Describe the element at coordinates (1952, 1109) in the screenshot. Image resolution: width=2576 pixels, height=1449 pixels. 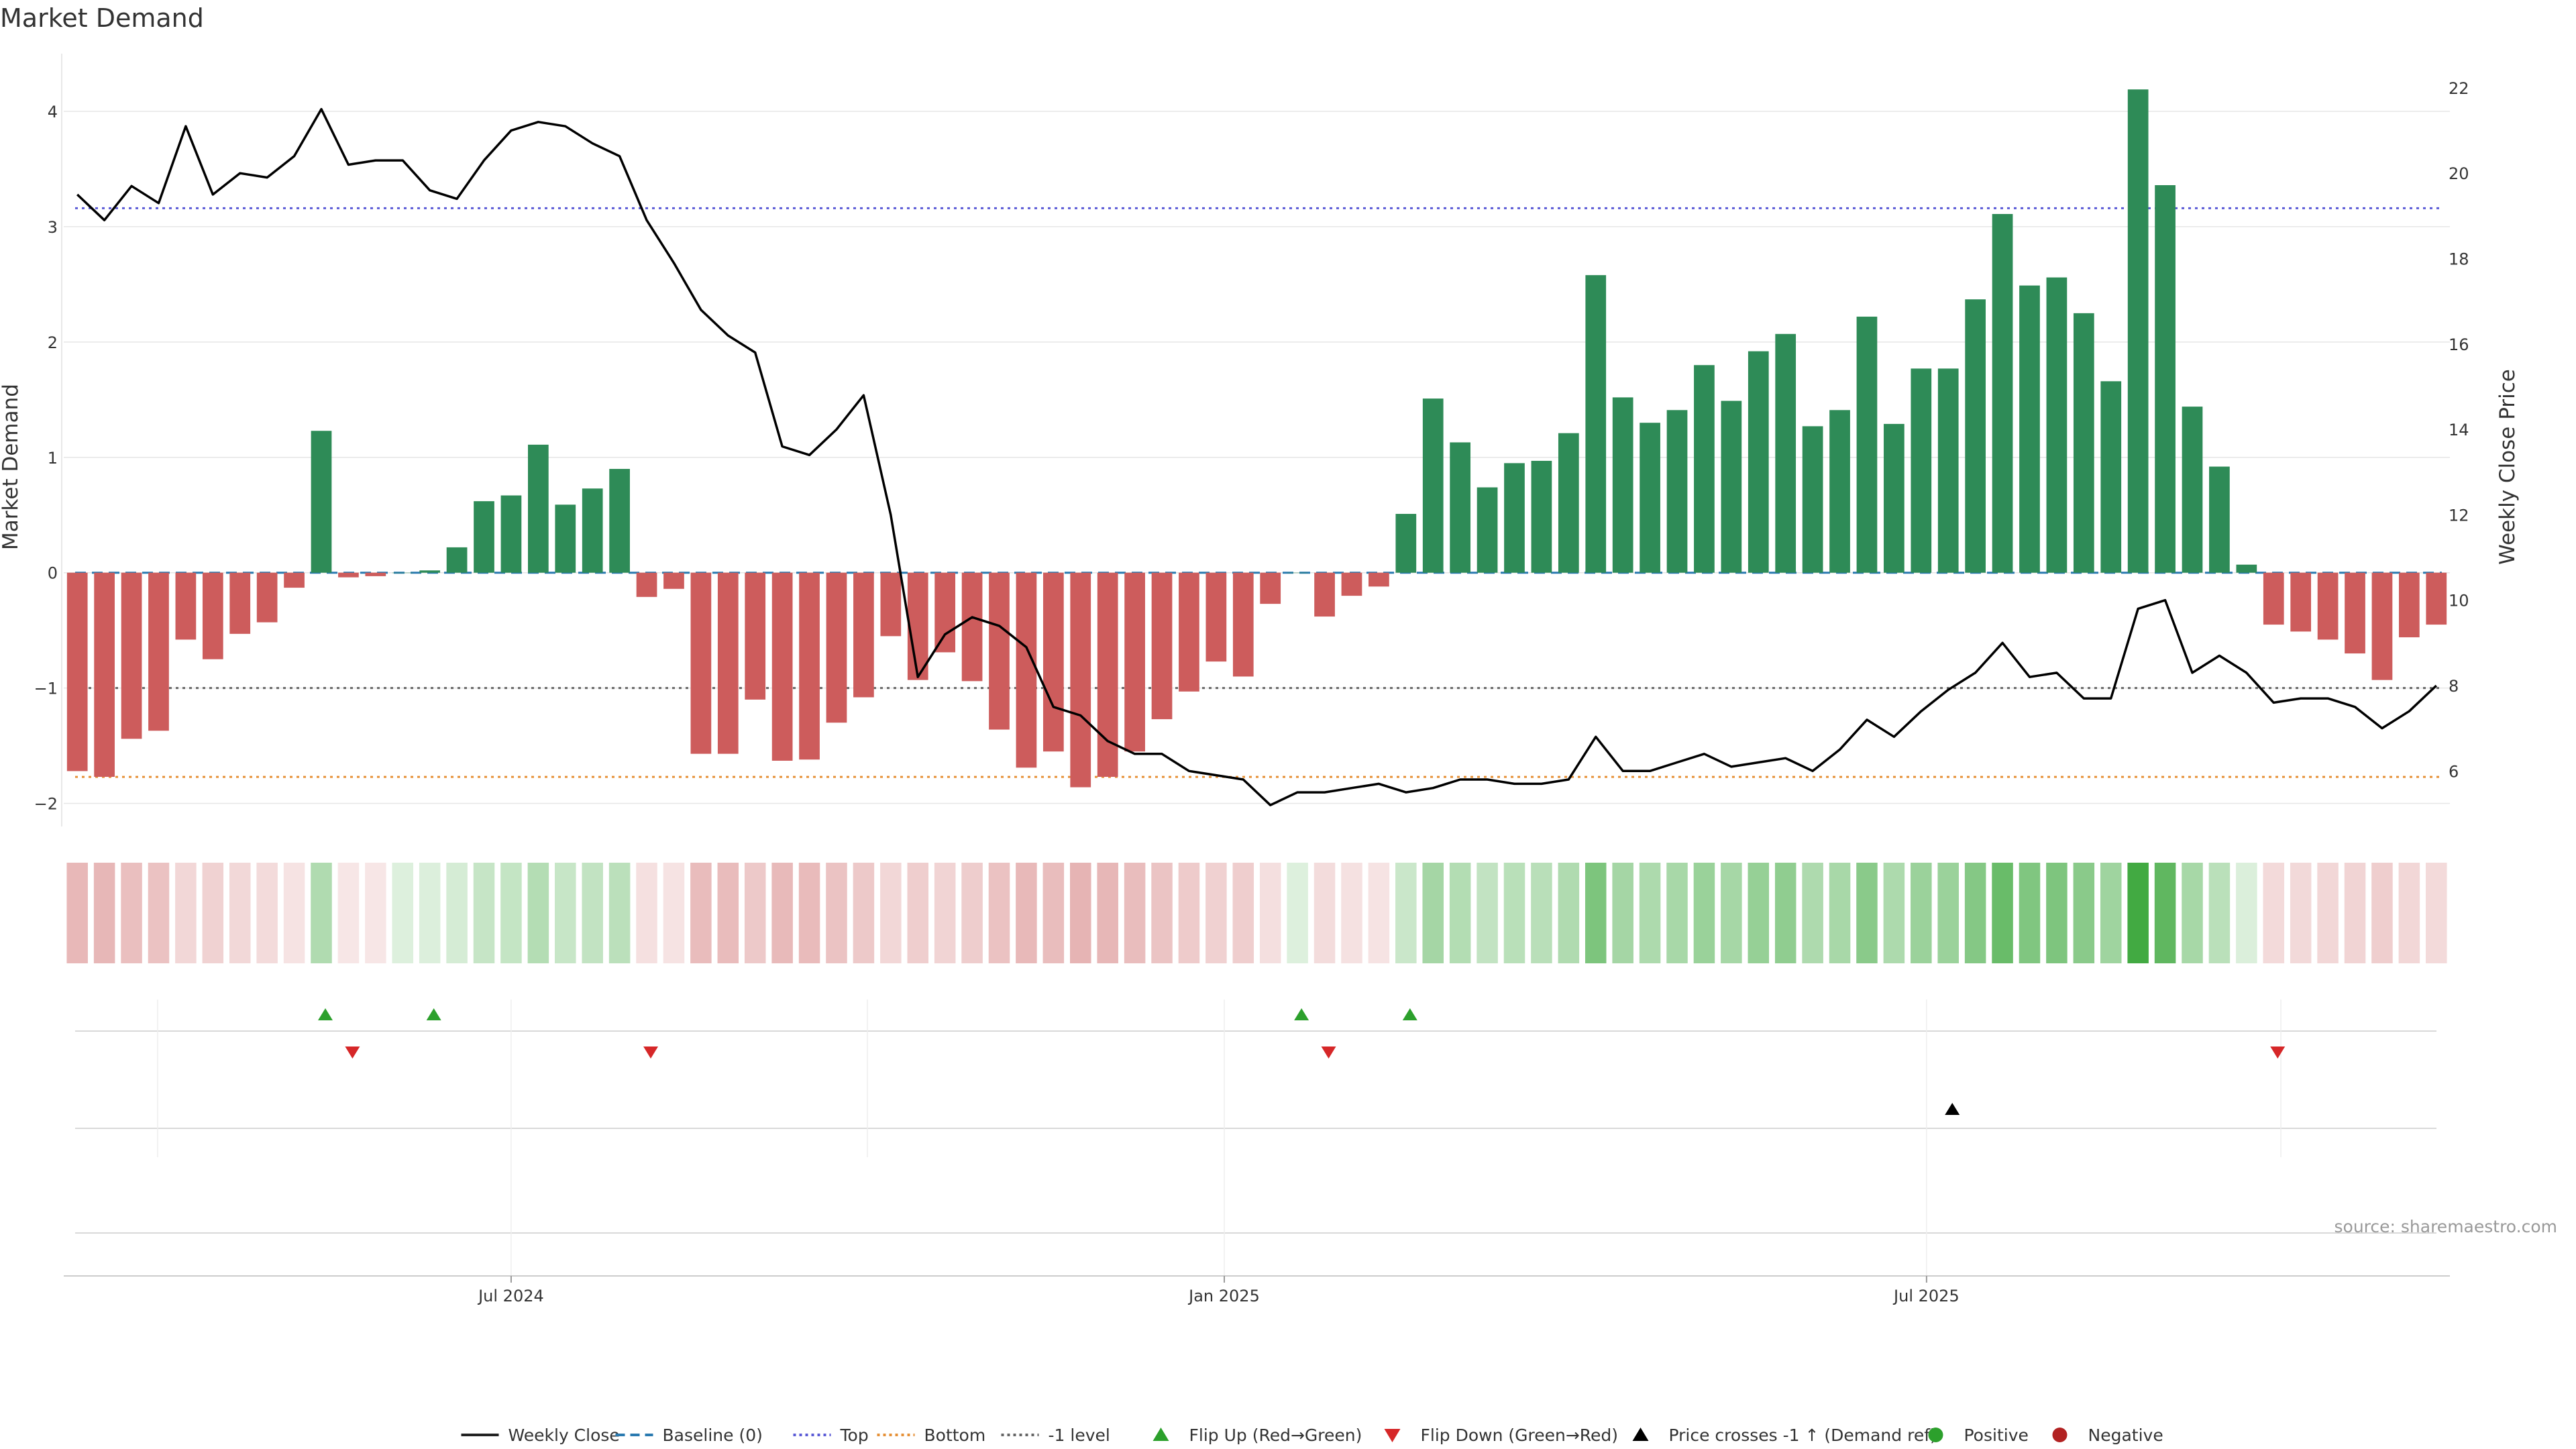
I see `price-cross-marker` at that location.